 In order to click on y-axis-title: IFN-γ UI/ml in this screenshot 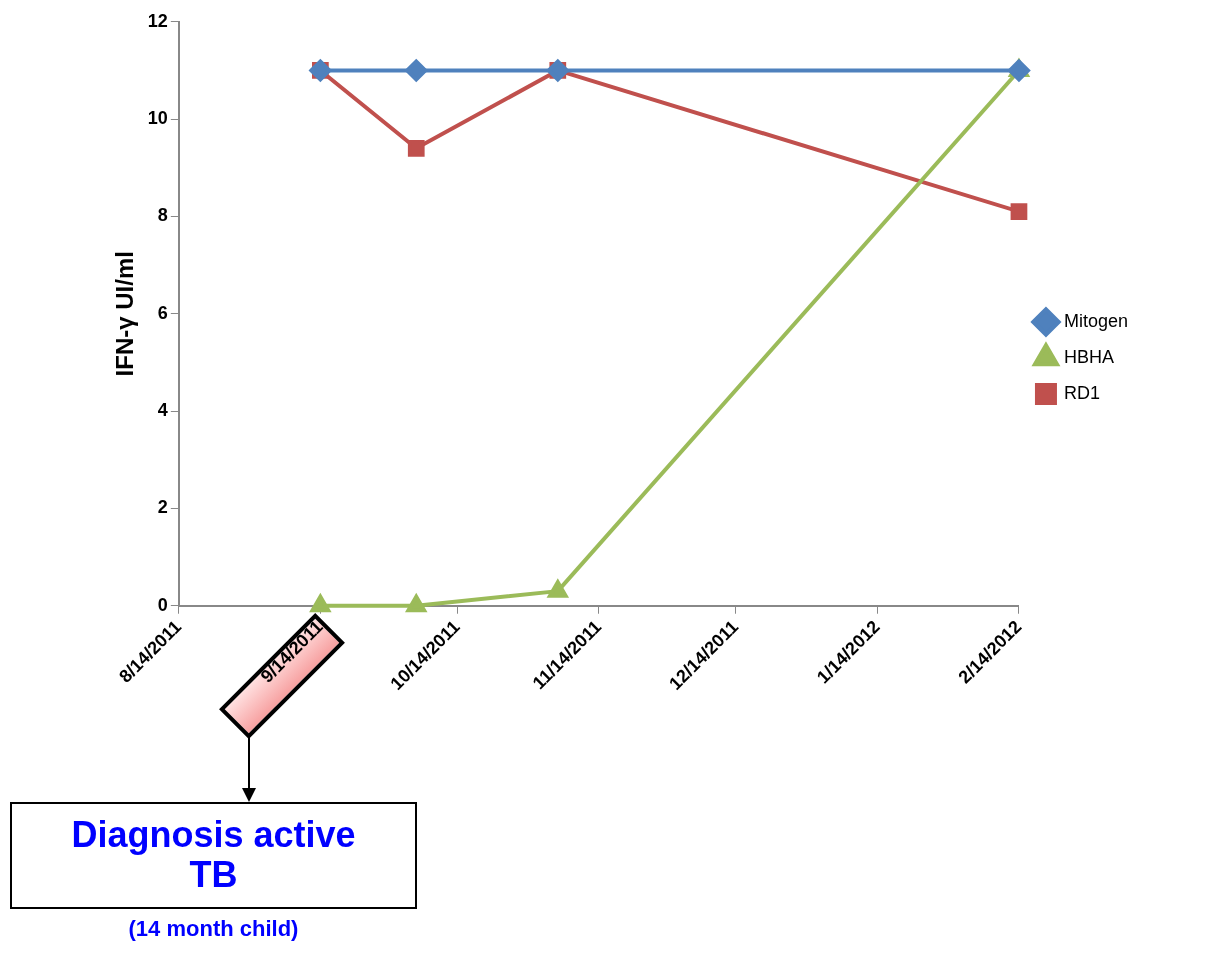, I will do `click(125, 314)`.